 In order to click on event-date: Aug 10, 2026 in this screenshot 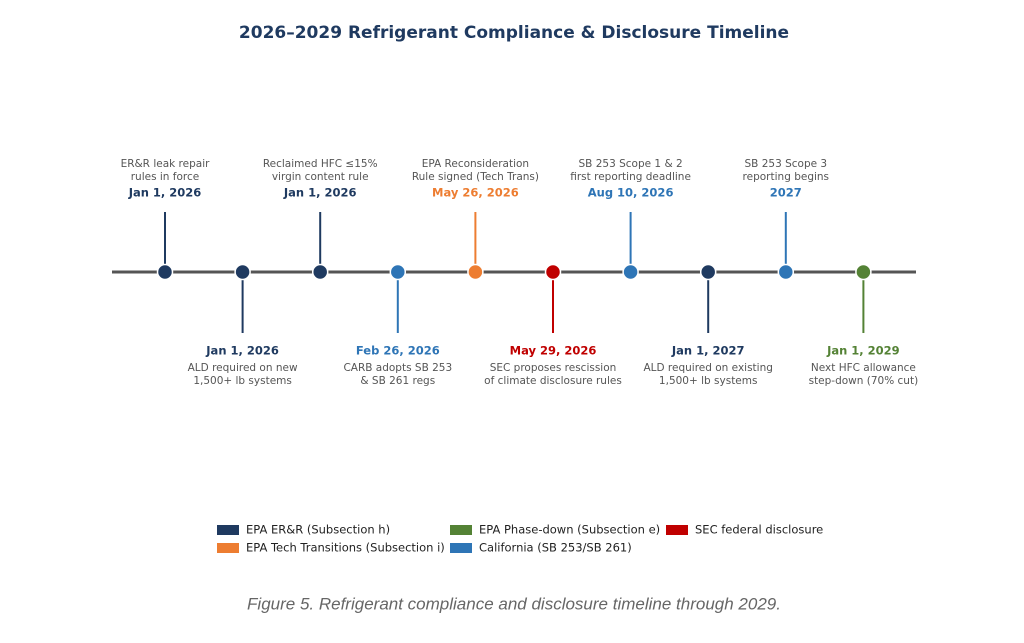, I will do `click(631, 193)`.